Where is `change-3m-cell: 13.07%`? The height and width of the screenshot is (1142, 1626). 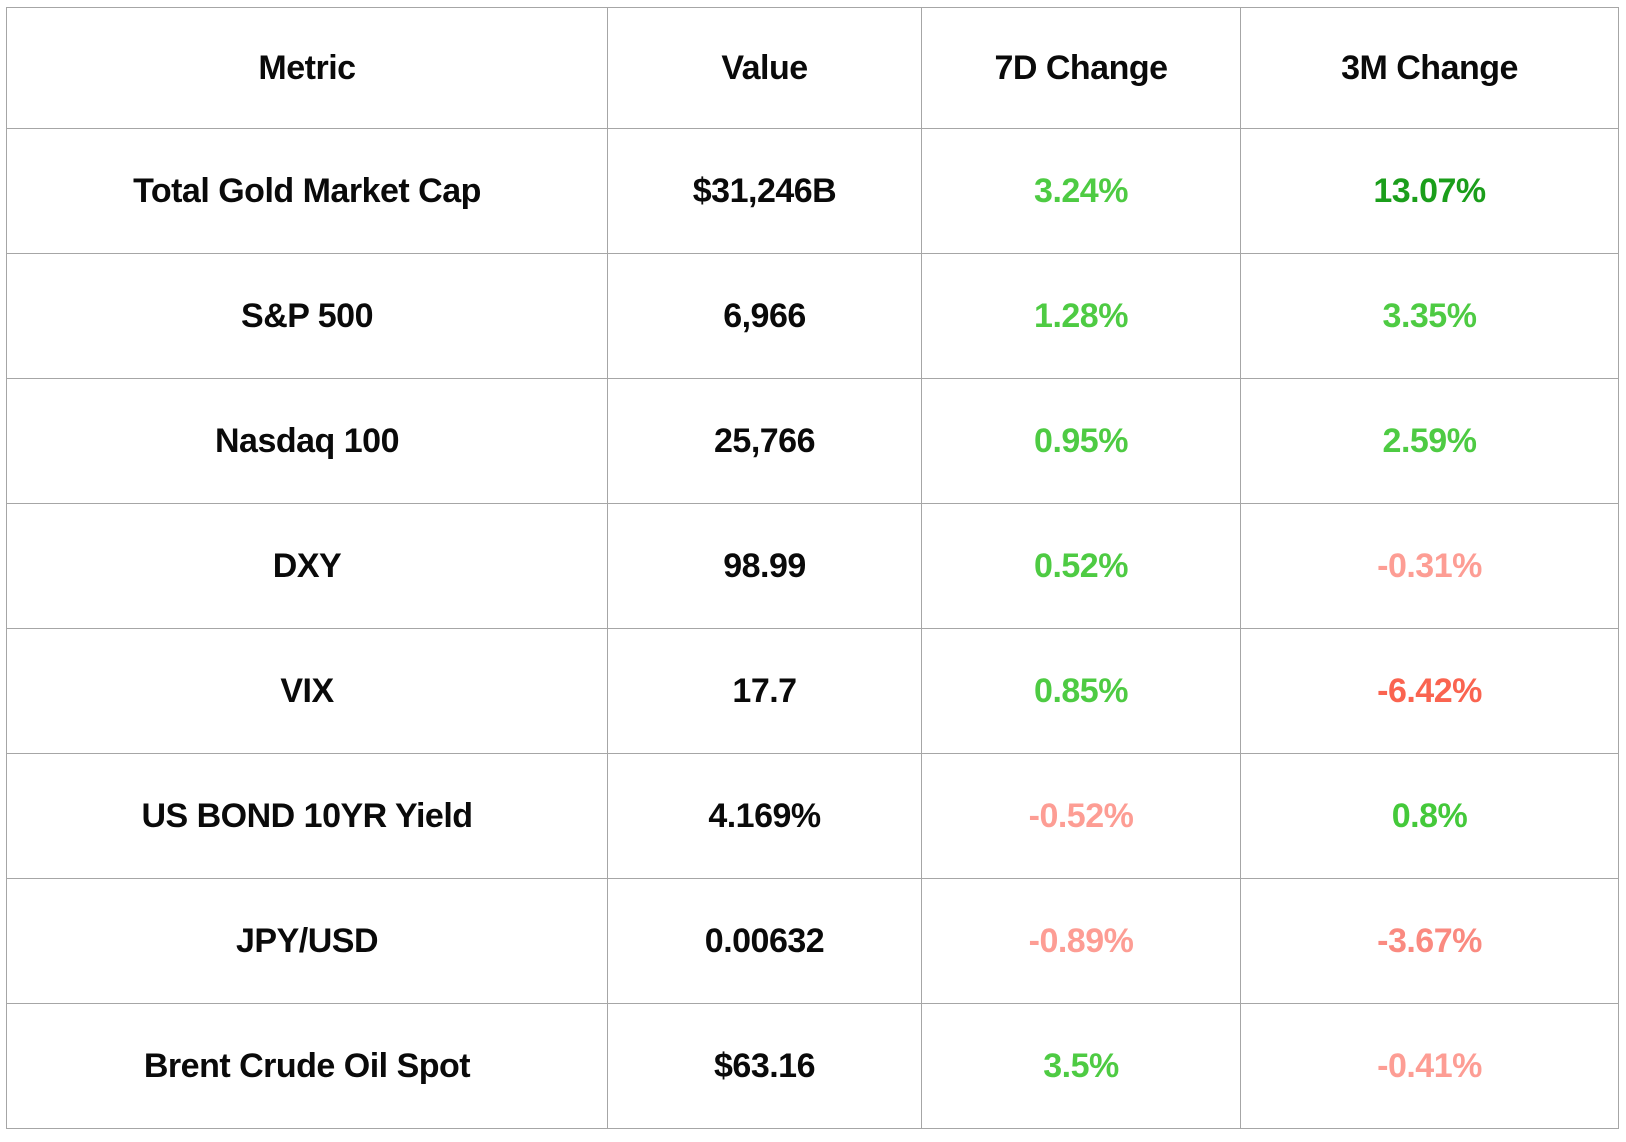
change-3m-cell: 13.07% is located at coordinates (1429, 191).